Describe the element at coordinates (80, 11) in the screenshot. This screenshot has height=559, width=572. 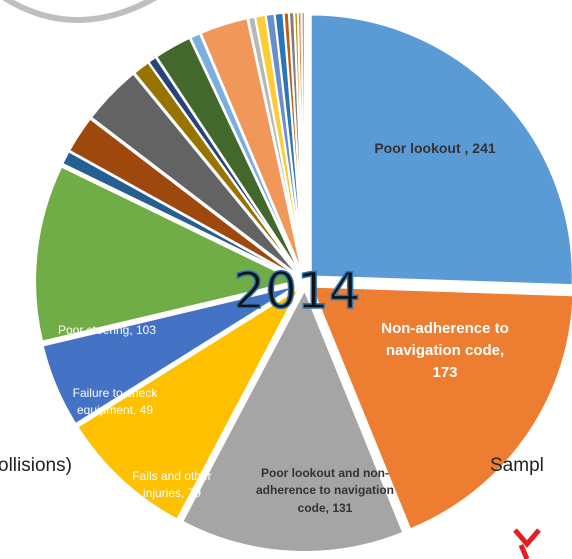
I see `other-chart-edge` at that location.